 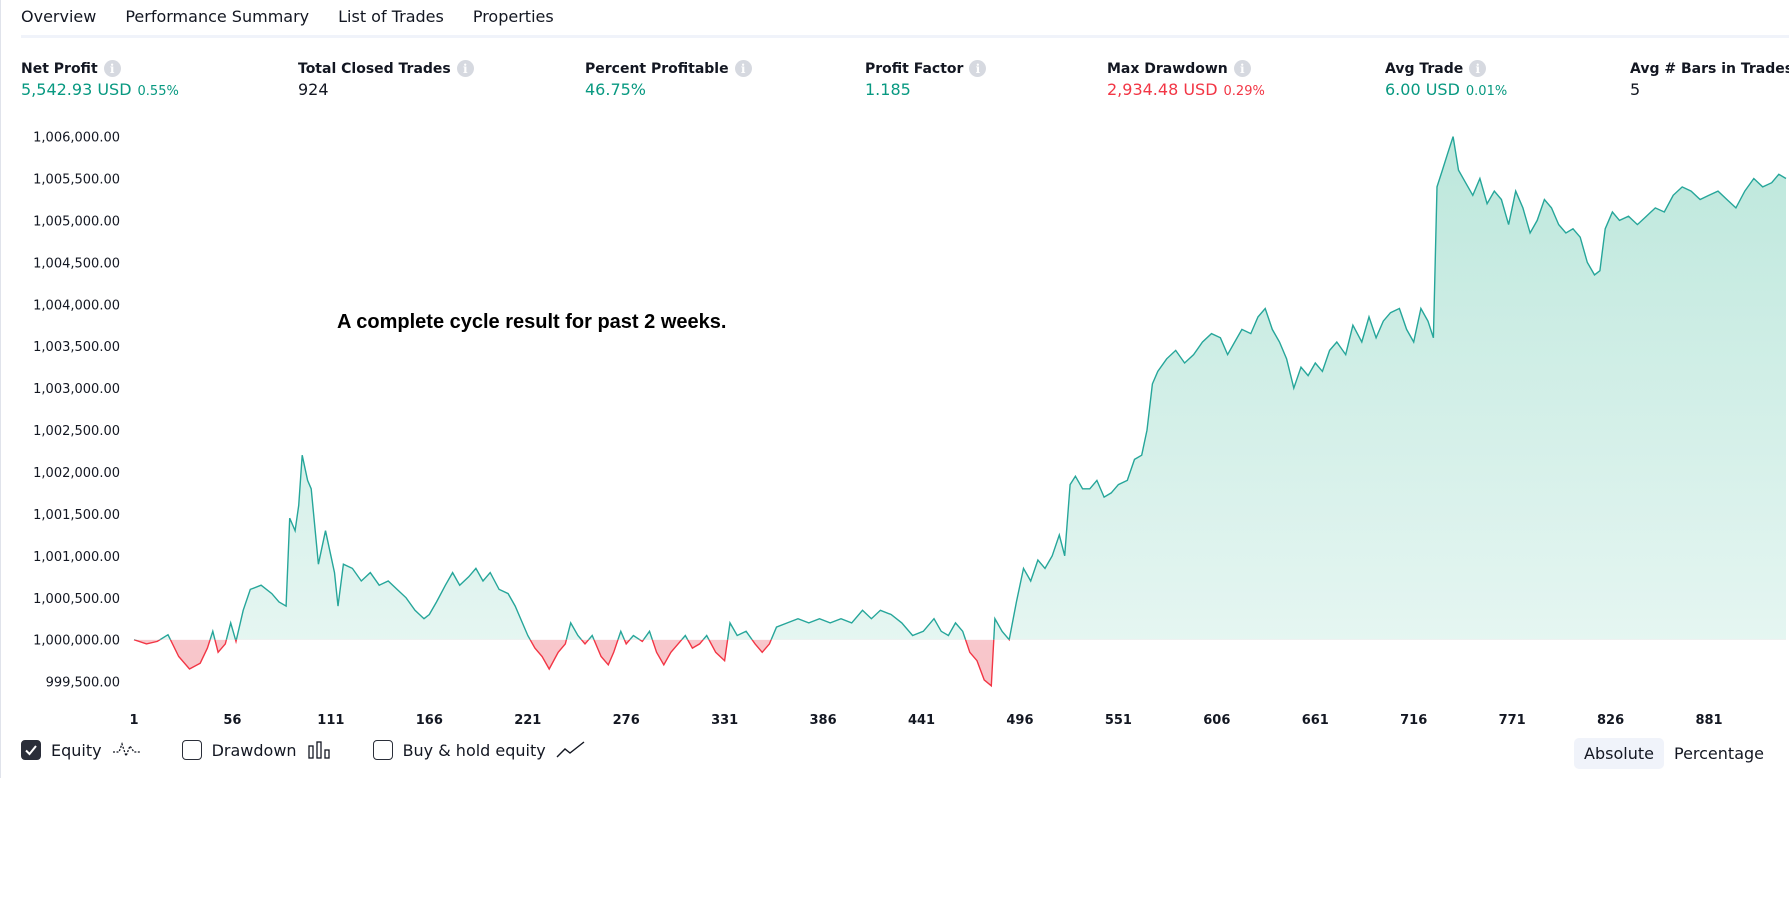 I want to click on y-tick-label: 1,006,000.00, so click(x=76, y=138).